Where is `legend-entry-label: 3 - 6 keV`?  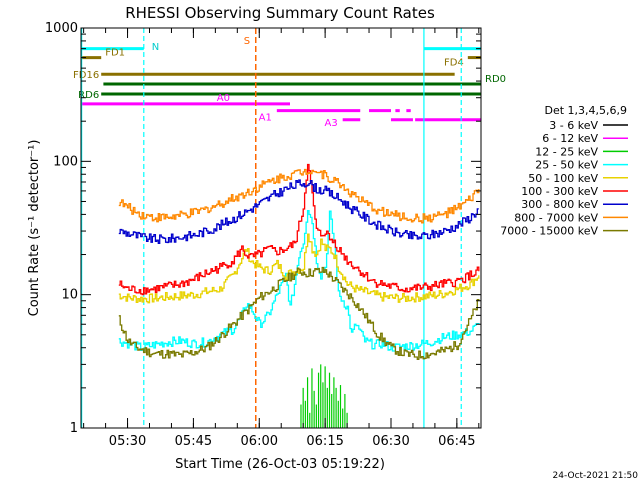 legend-entry-label: 3 - 6 keV is located at coordinates (573, 125).